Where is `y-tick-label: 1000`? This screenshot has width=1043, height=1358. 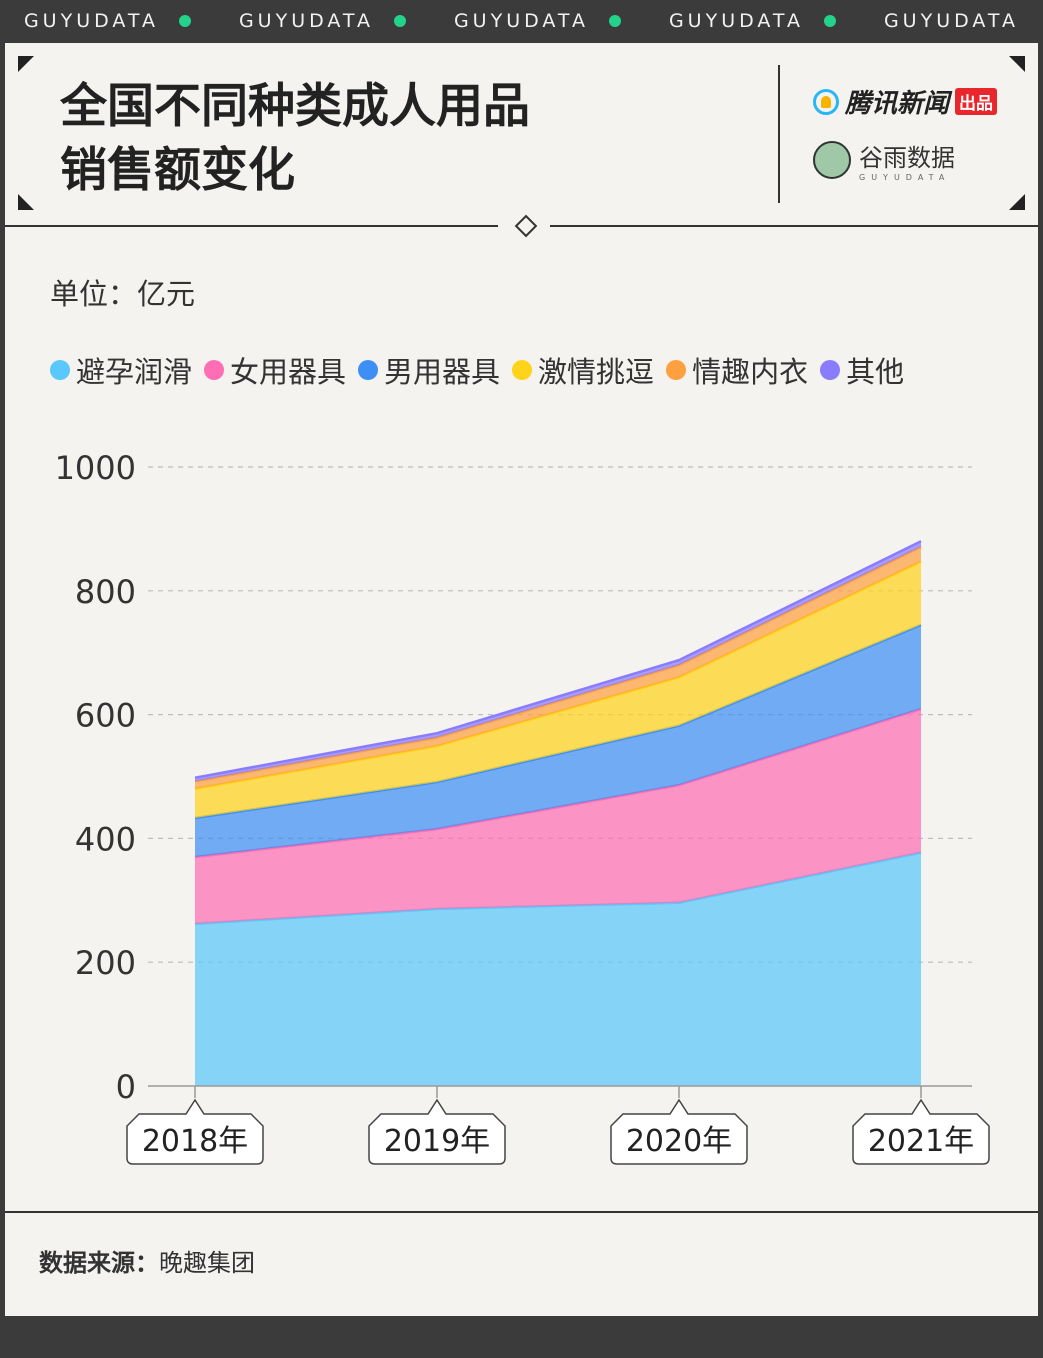 y-tick-label: 1000 is located at coordinates (95, 468).